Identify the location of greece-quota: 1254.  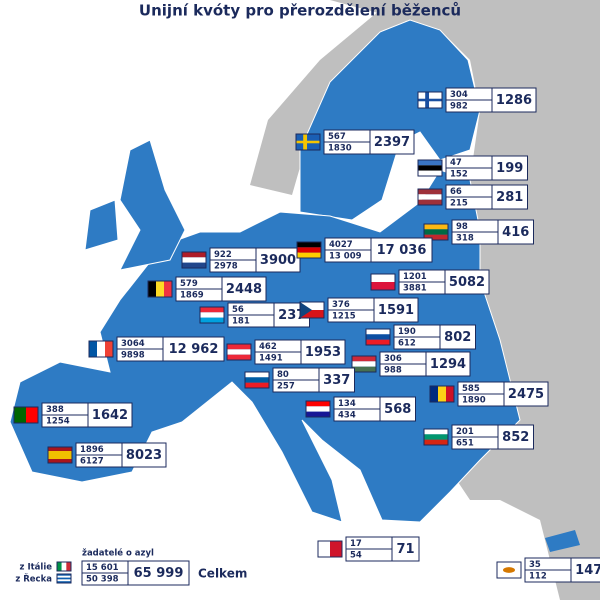
(58, 422).